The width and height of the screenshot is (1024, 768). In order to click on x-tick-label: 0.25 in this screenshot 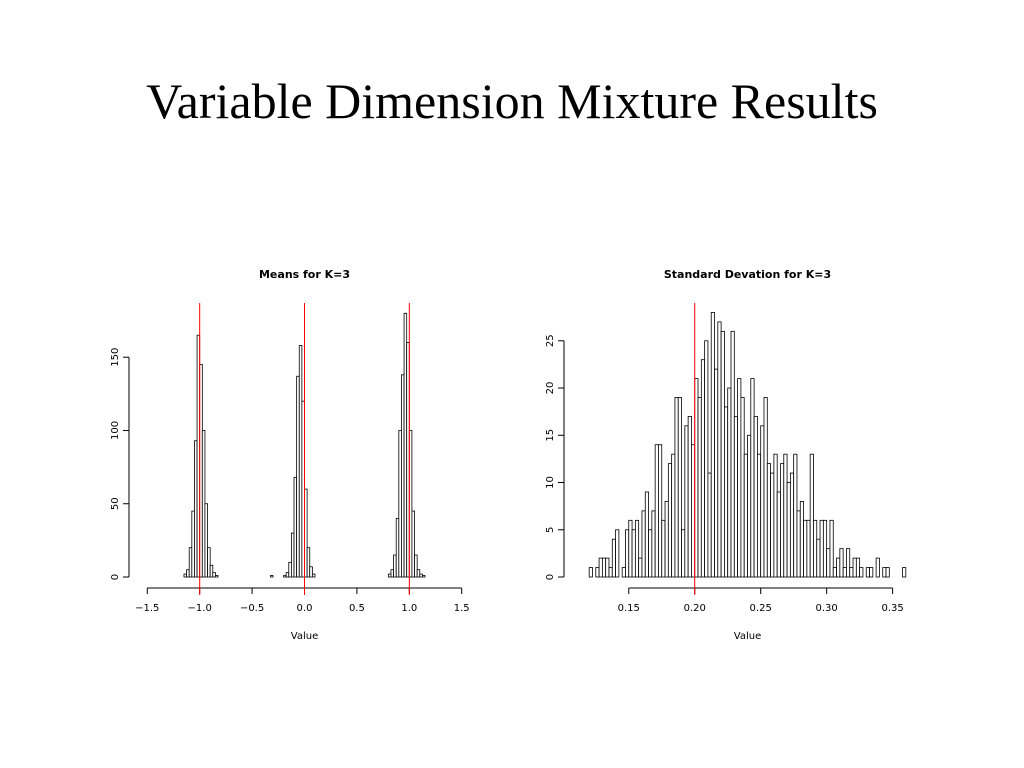, I will do `click(761, 608)`.